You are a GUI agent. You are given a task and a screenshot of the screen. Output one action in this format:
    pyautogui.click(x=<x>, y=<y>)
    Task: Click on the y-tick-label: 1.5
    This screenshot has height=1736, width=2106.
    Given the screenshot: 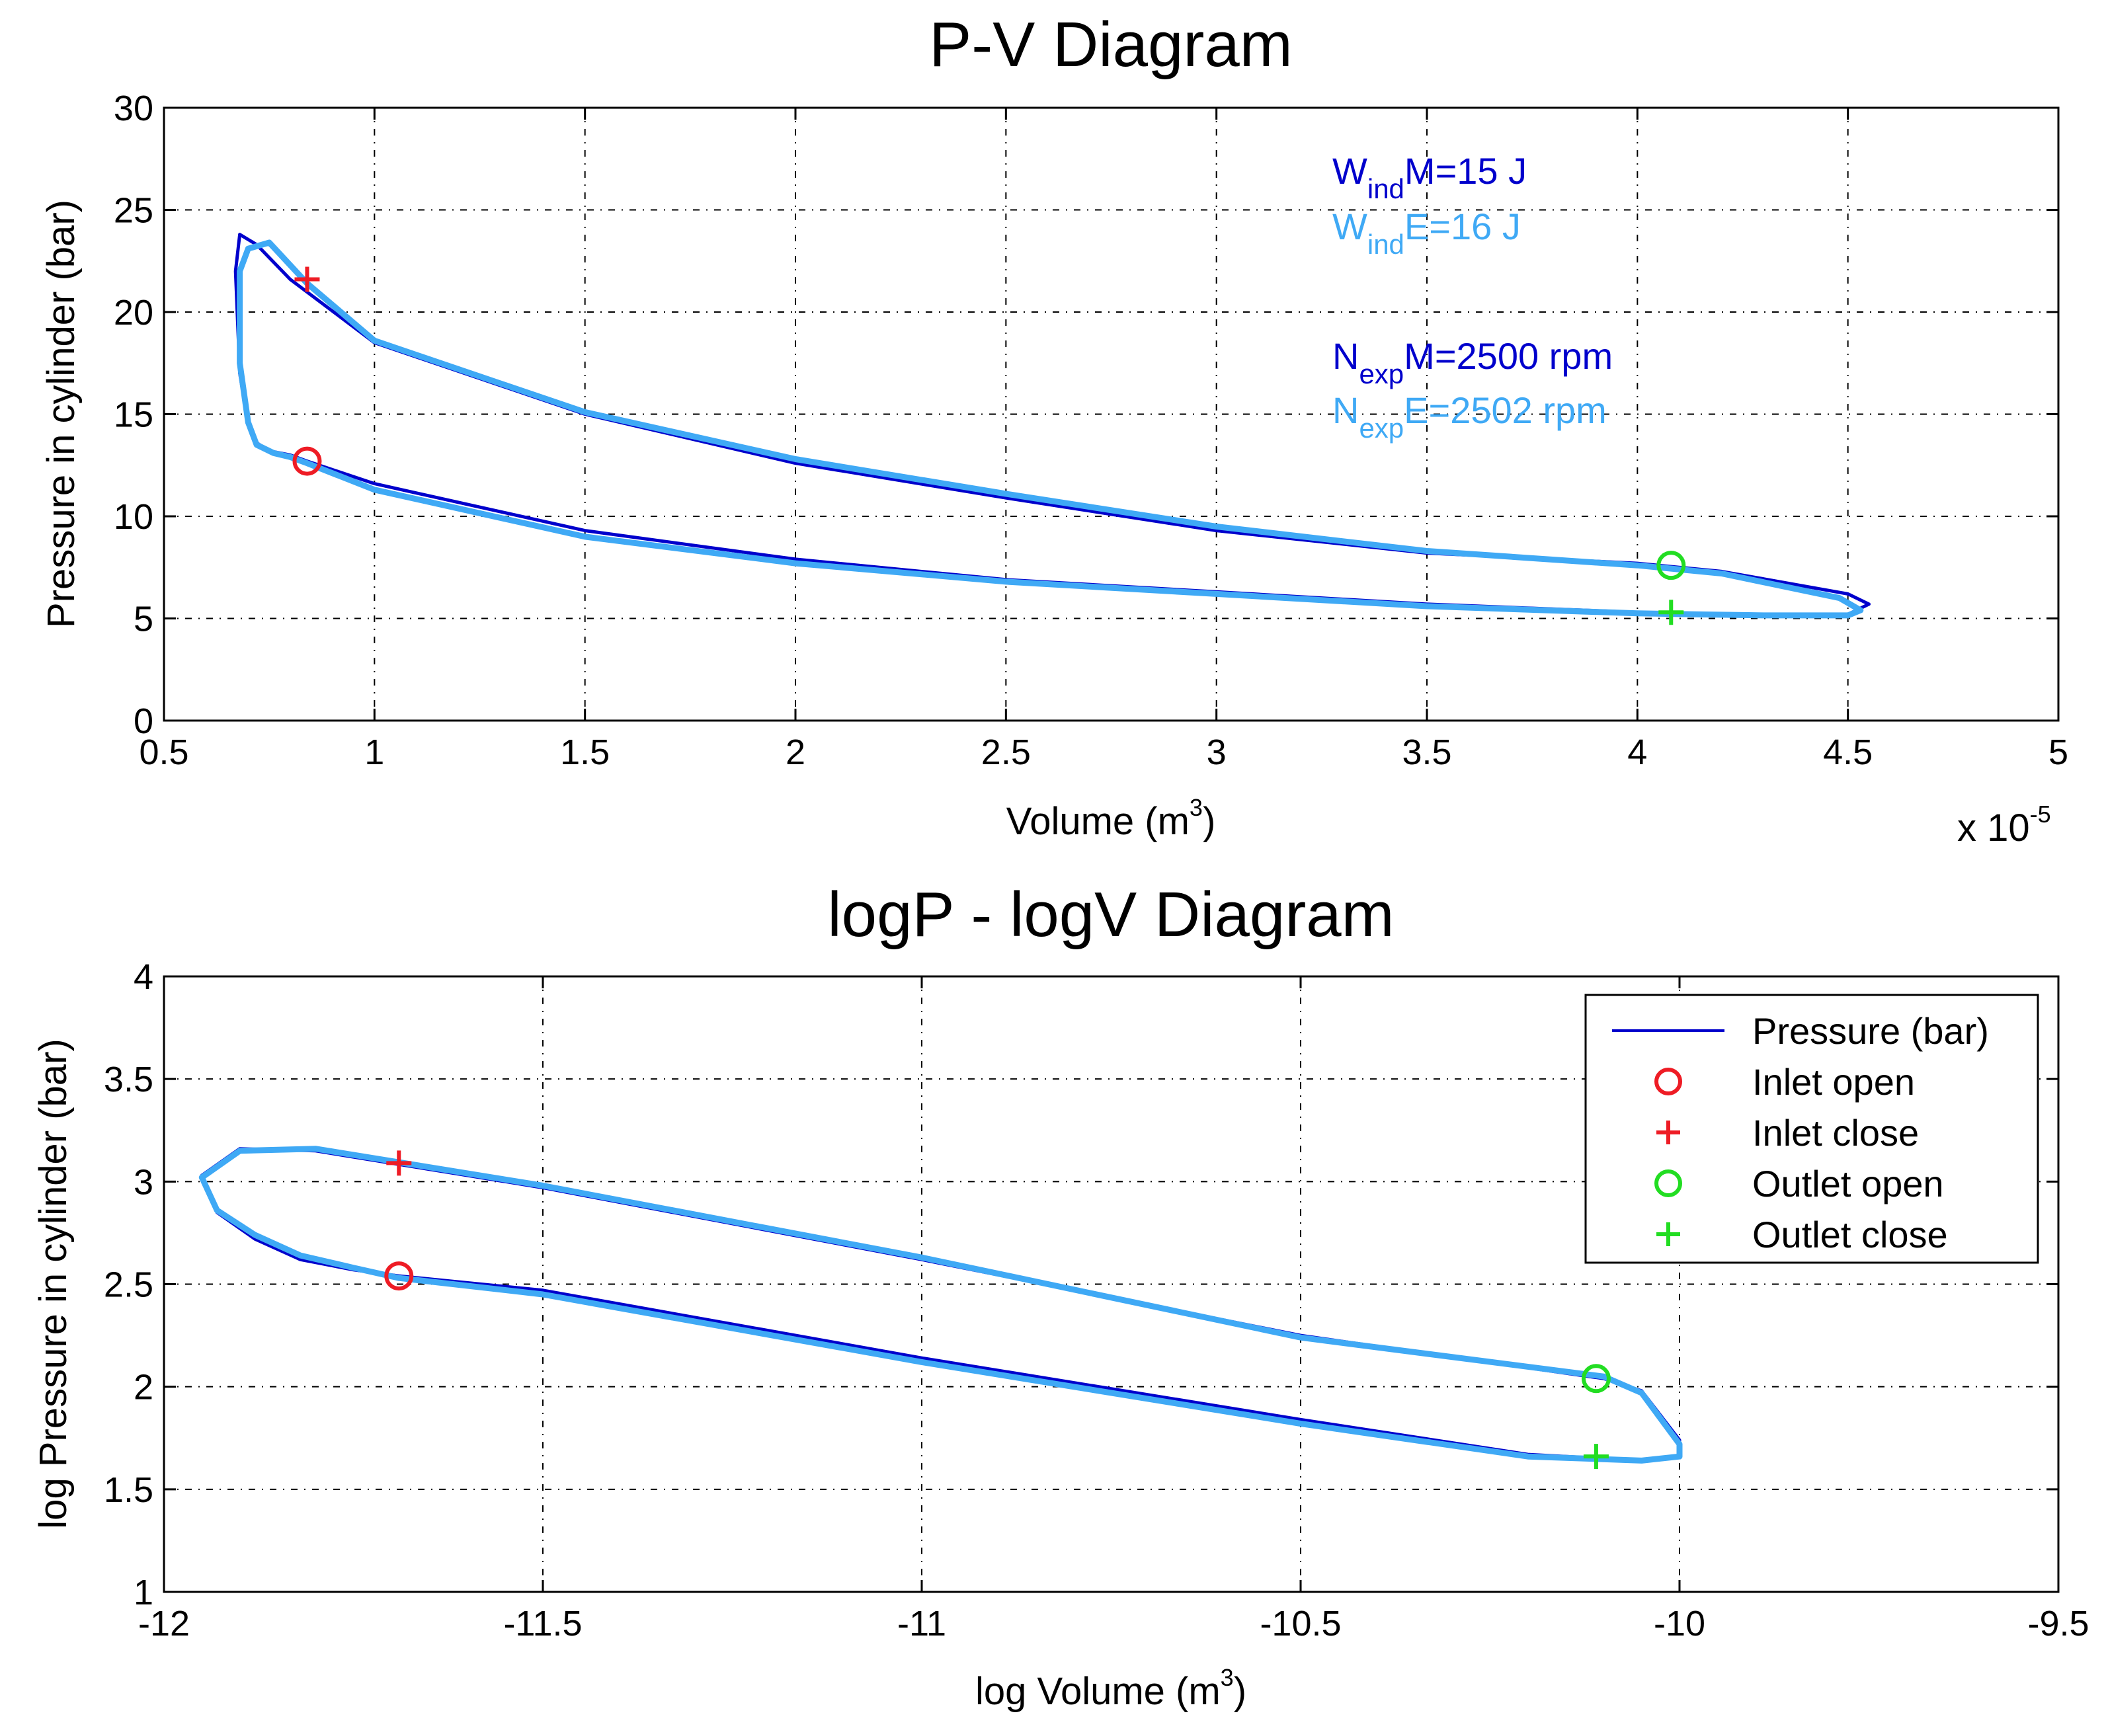 What is the action you would take?
    pyautogui.click(x=129, y=1490)
    